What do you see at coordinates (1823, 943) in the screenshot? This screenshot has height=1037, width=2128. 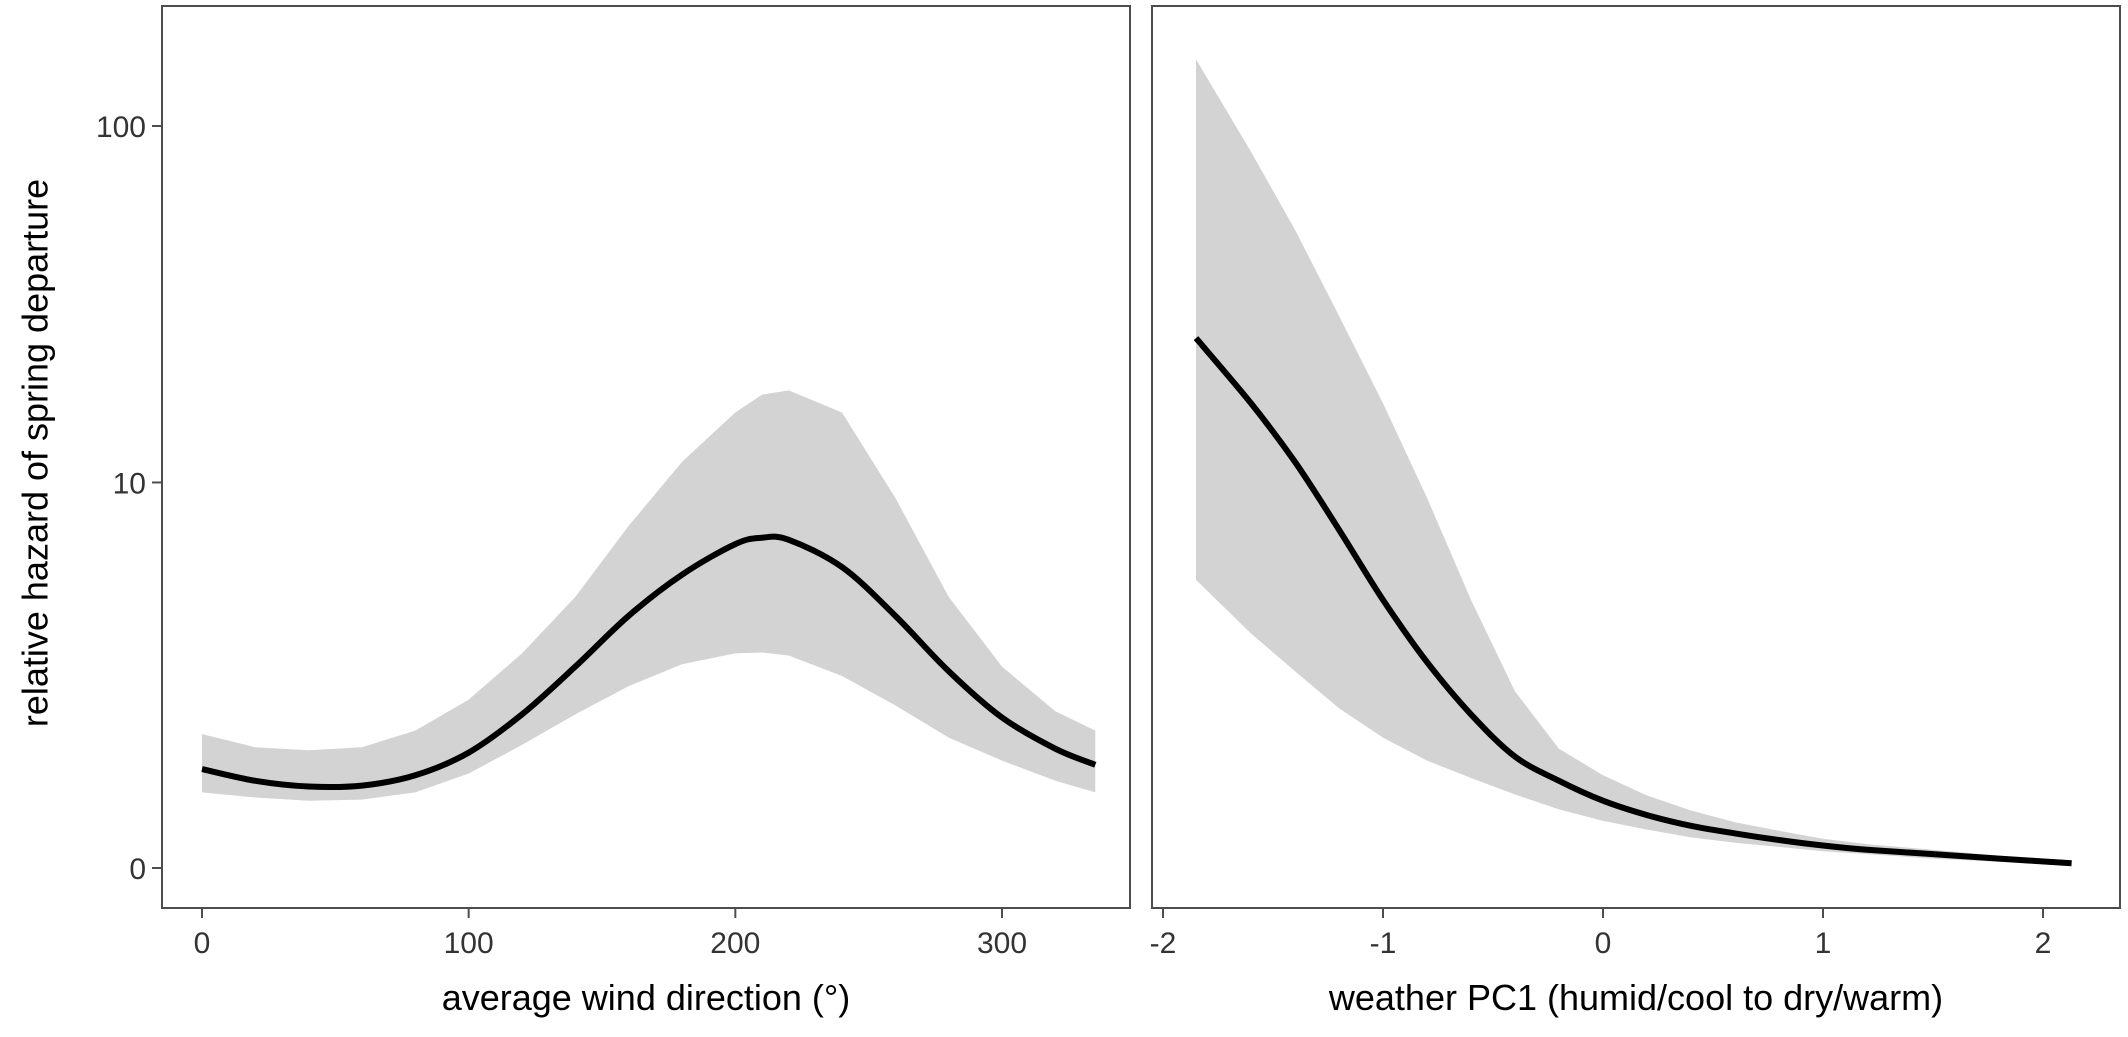 I see `x-tick-label: 1` at bounding box center [1823, 943].